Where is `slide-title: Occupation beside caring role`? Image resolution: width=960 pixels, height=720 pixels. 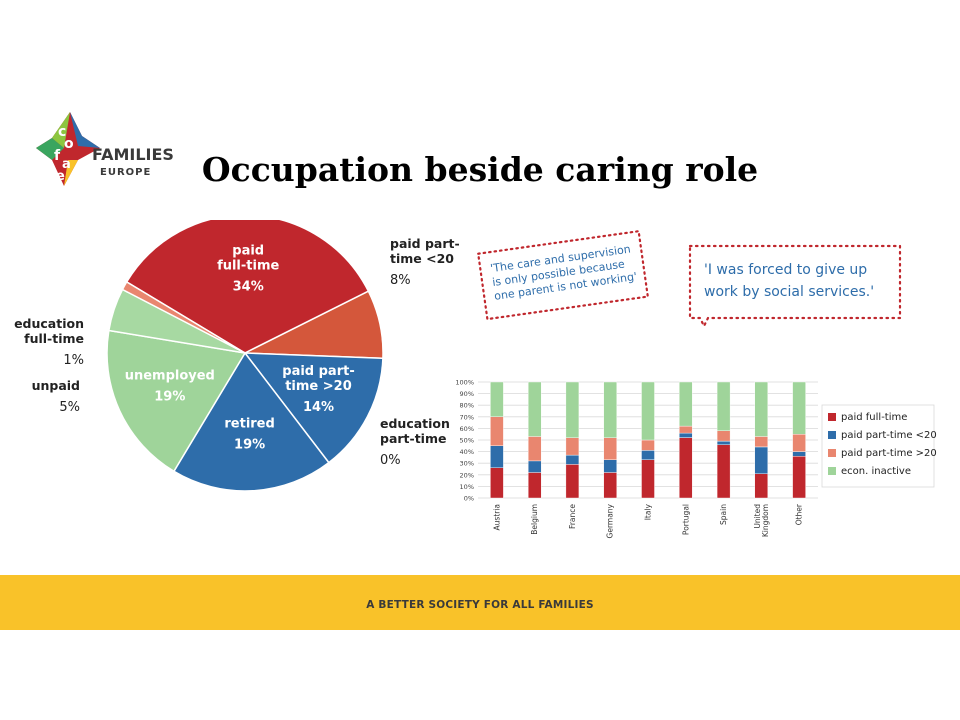 slide-title: Occupation beside caring role is located at coordinates (480, 169).